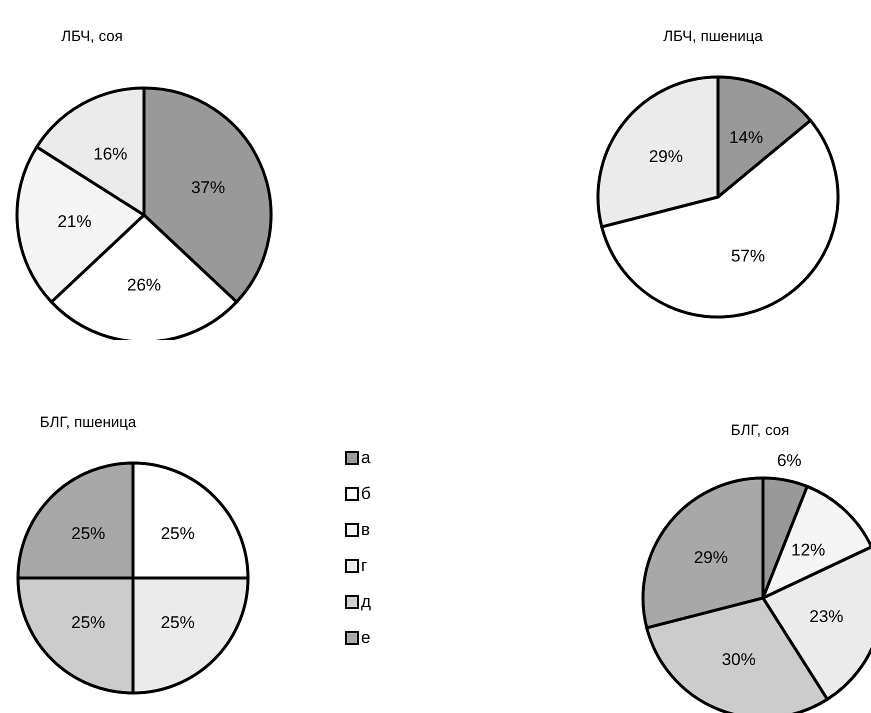 The height and width of the screenshot is (713, 871). Describe the element at coordinates (365, 458) in the screenshot. I see `category-label: а` at that location.